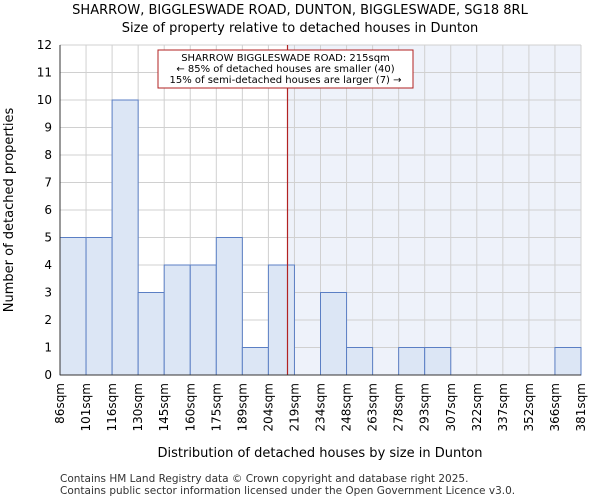  I want to click on x-tick-label: 116sqm, so click(112, 407).